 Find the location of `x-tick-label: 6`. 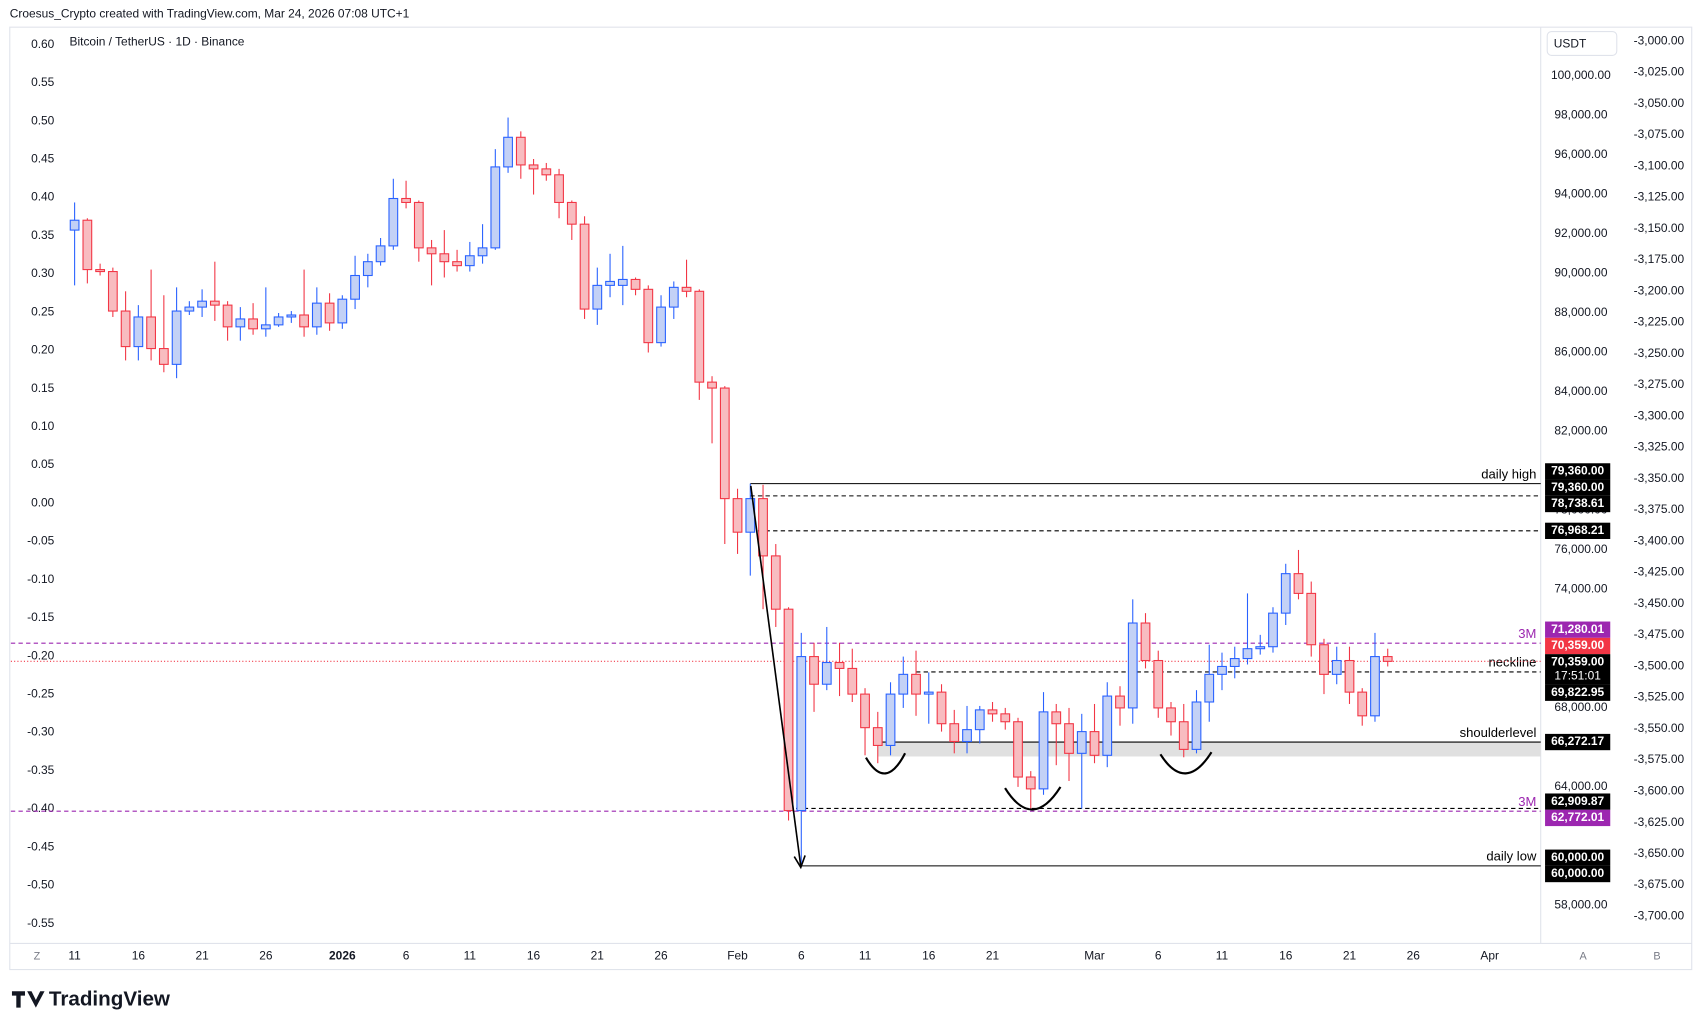

x-tick-label: 6 is located at coordinates (406, 956).